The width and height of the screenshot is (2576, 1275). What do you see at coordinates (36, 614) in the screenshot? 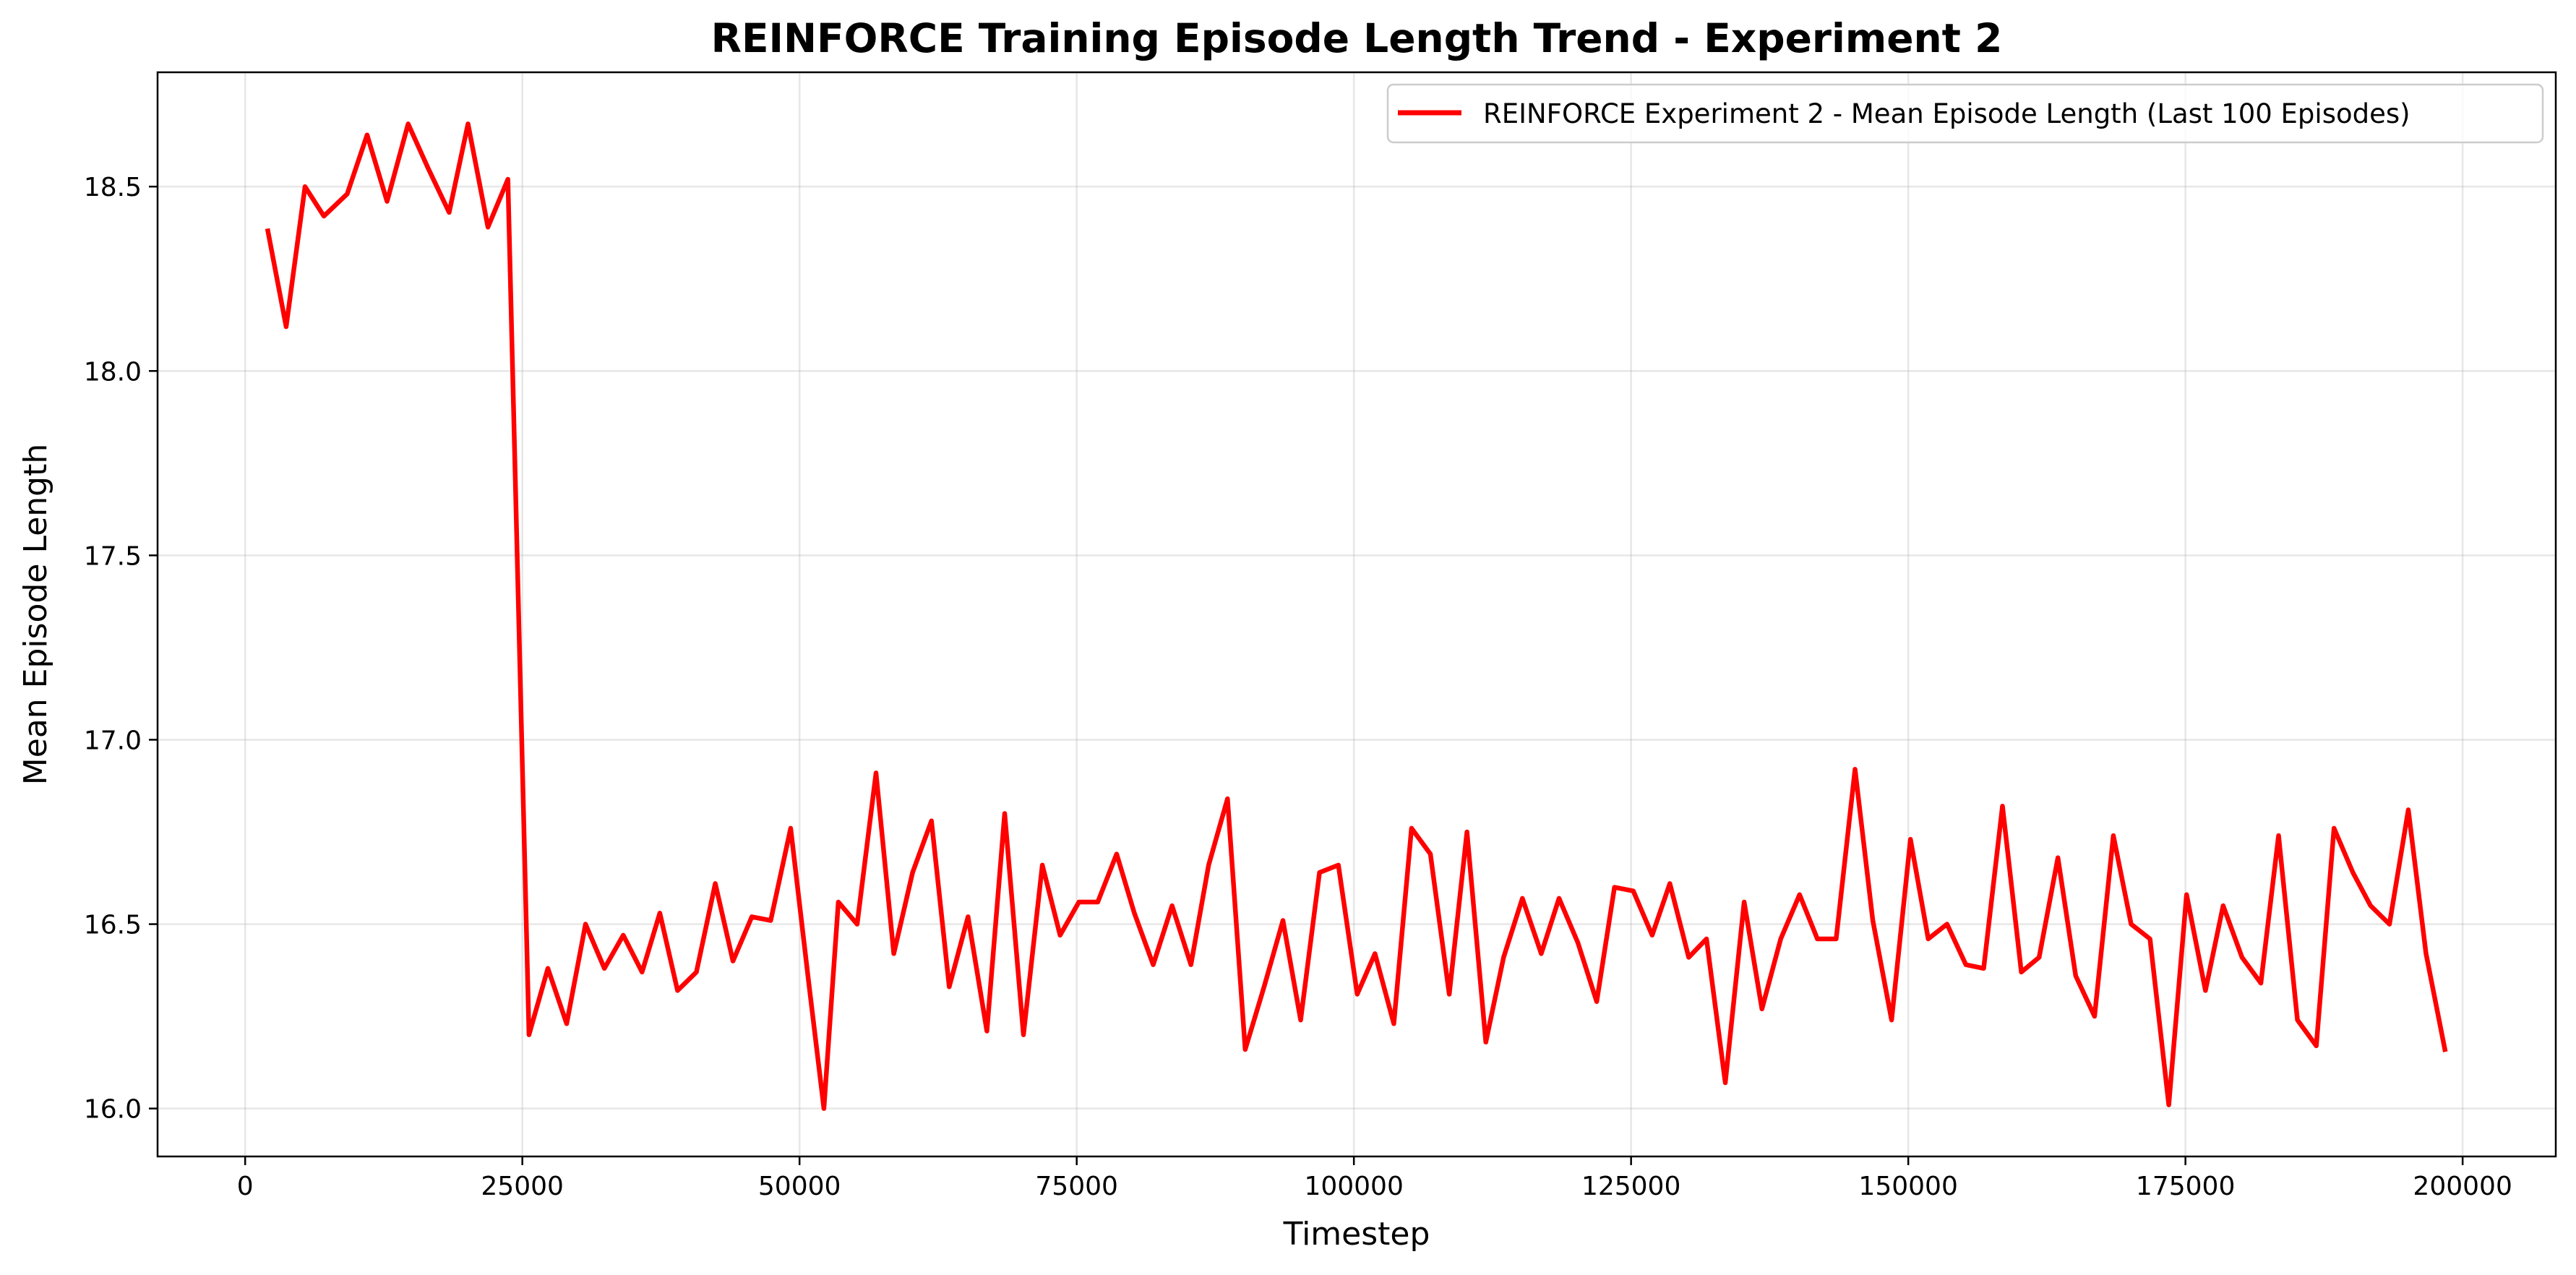
I see `y-axis-label: Mean Episode Length` at bounding box center [36, 614].